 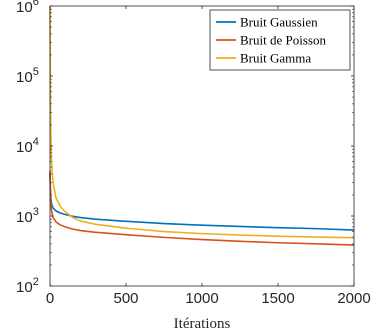 I want to click on legend-label-0: Bruit Gaussien, so click(x=279, y=22).